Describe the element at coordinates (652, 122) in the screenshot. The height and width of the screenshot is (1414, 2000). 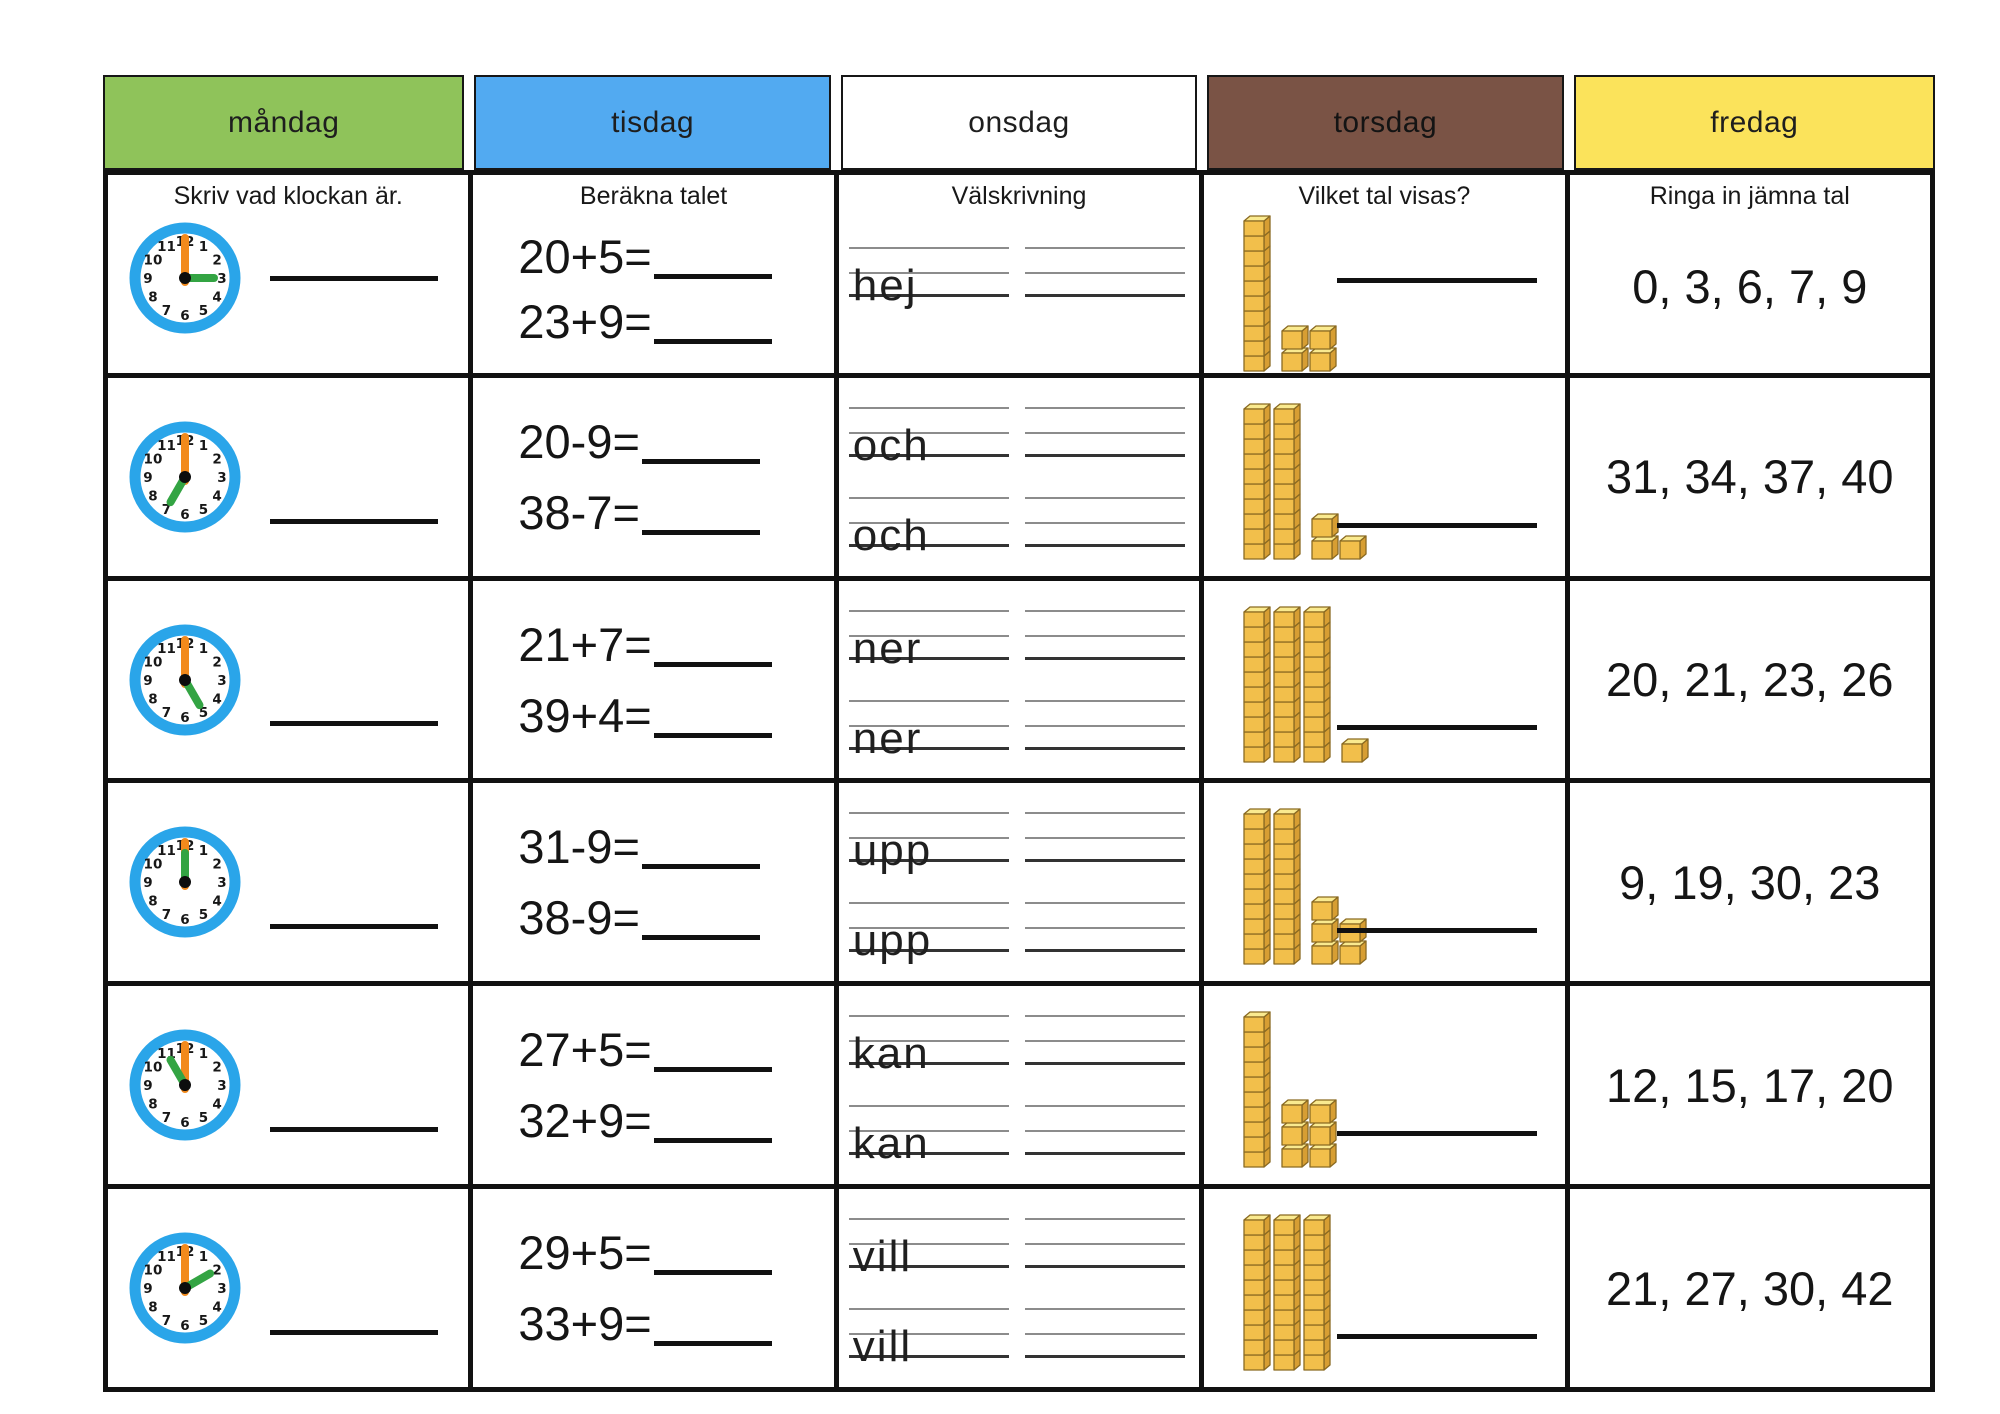
I see `header-tuesday-label: tisdag` at that location.